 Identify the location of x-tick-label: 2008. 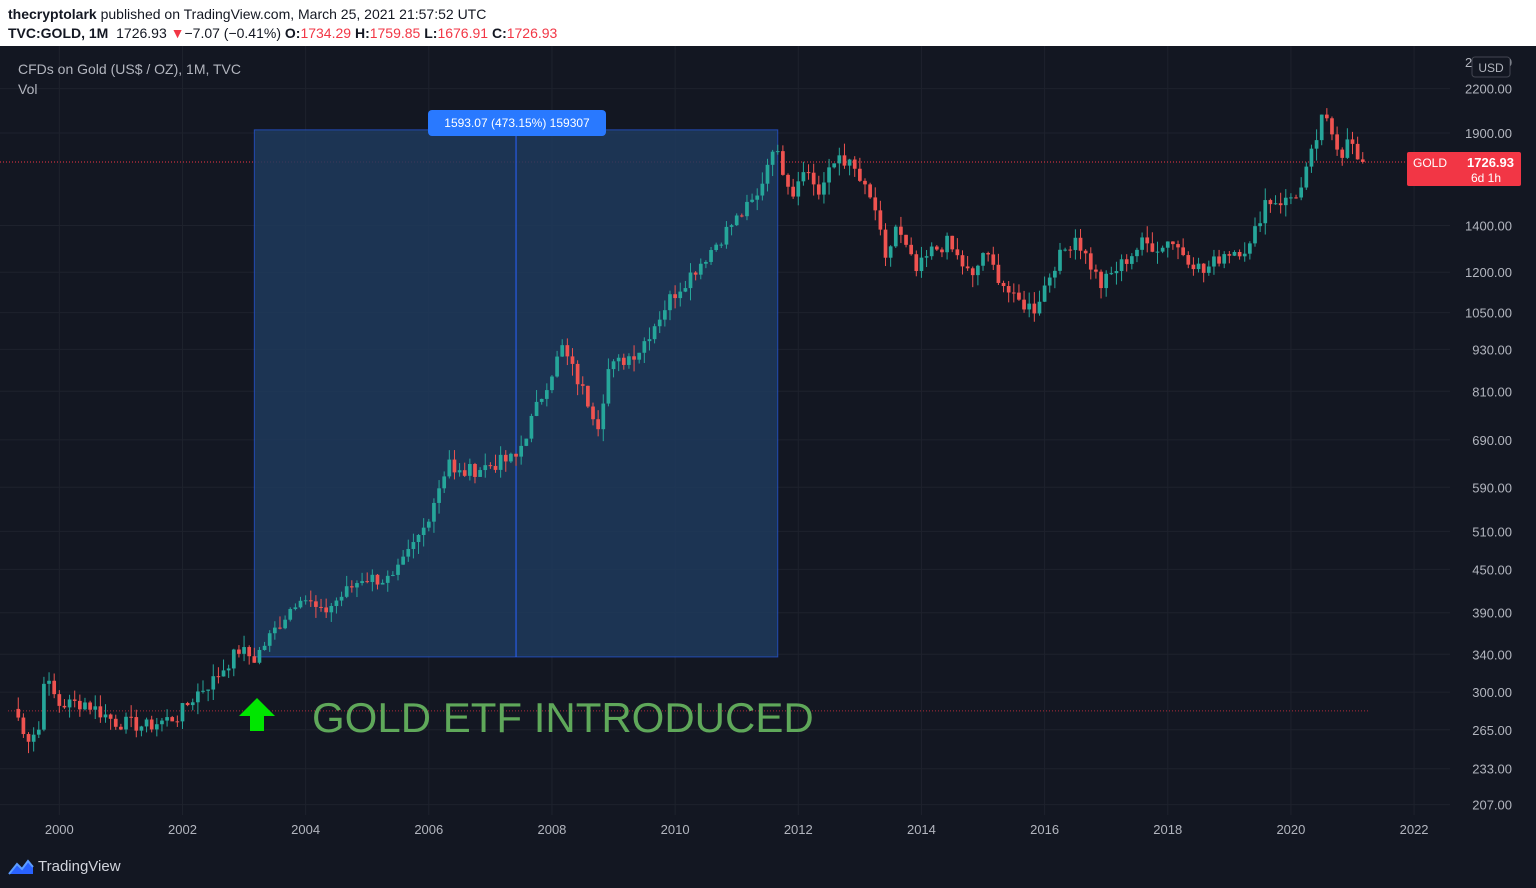
(551, 829).